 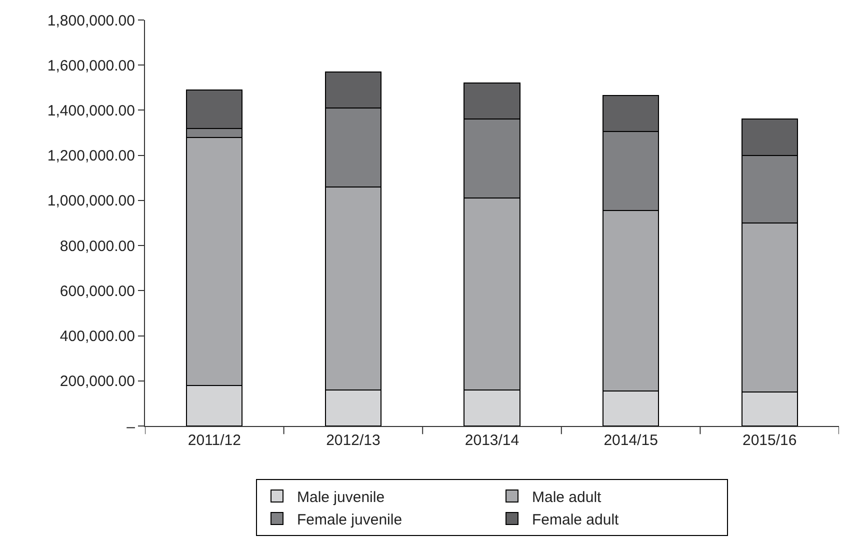 I want to click on x-tick-label: 2013/14, so click(x=492, y=440).